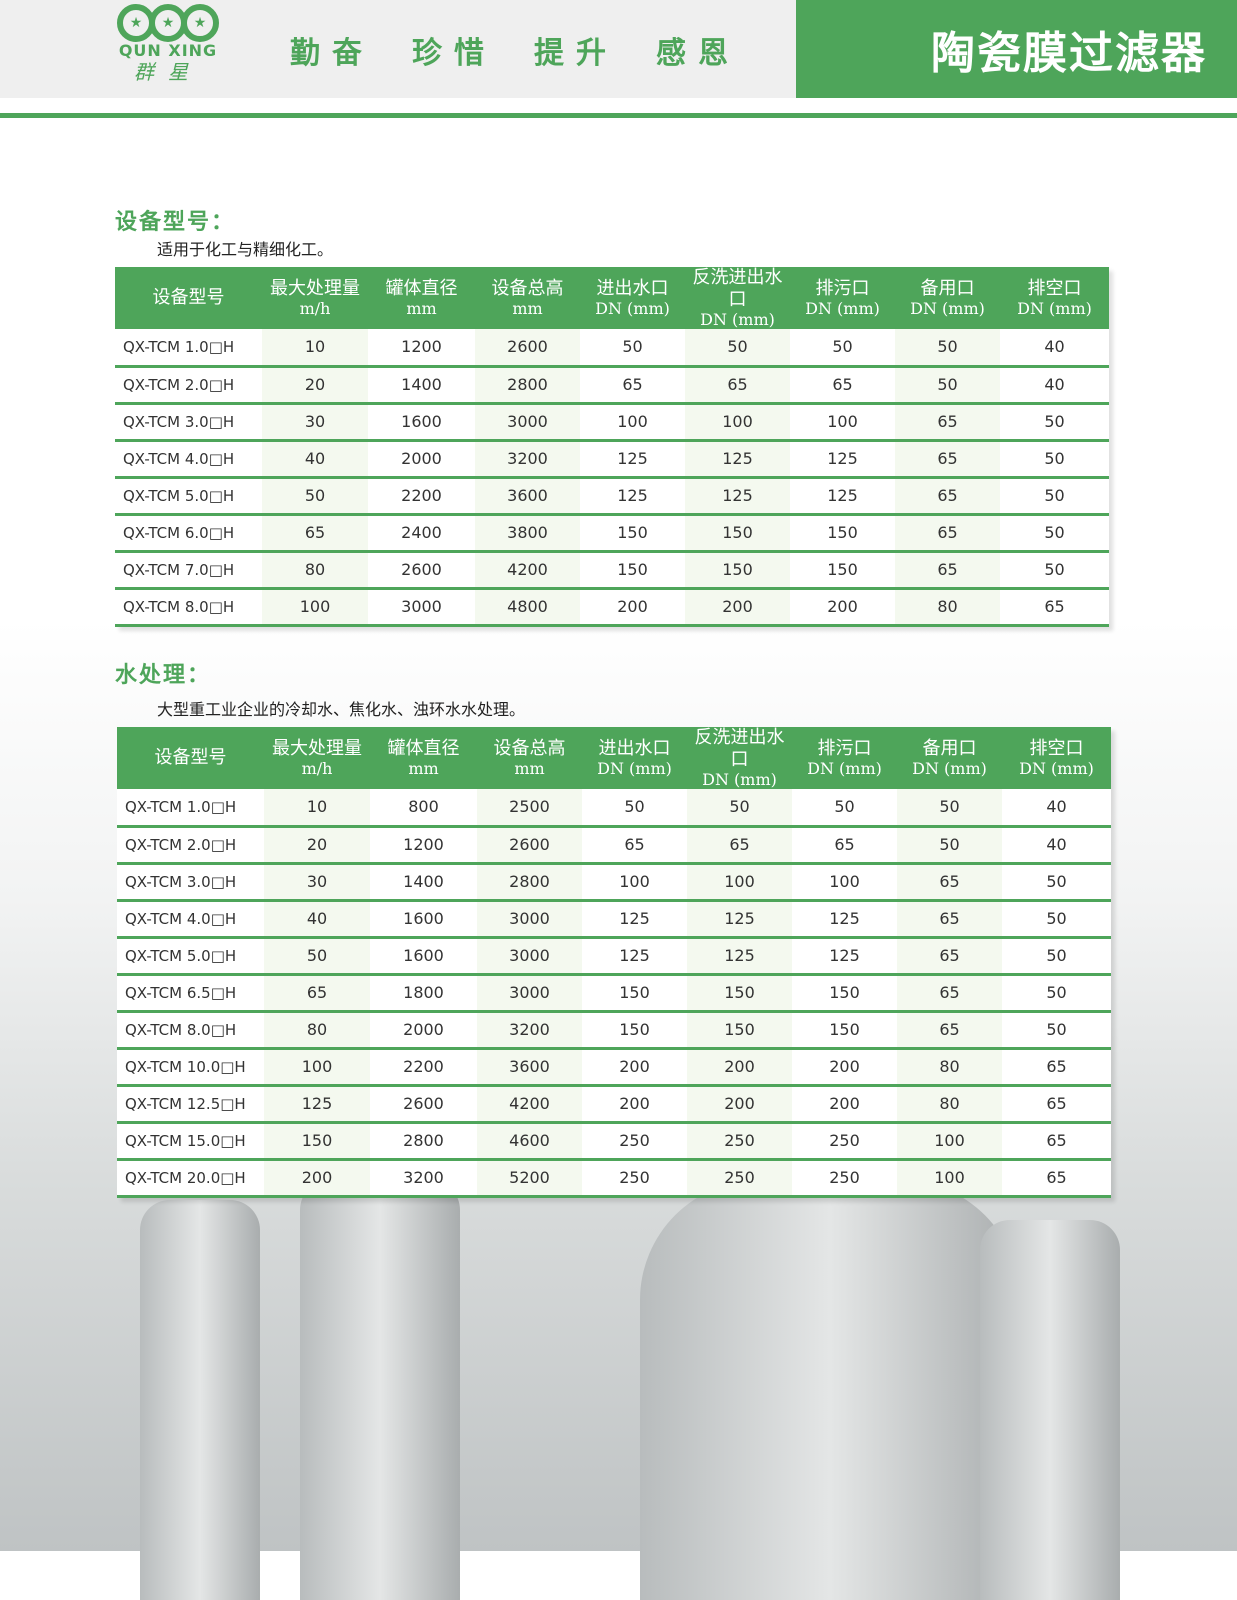  I want to click on table-cell: QX-TCM 7.0□H, so click(188, 570).